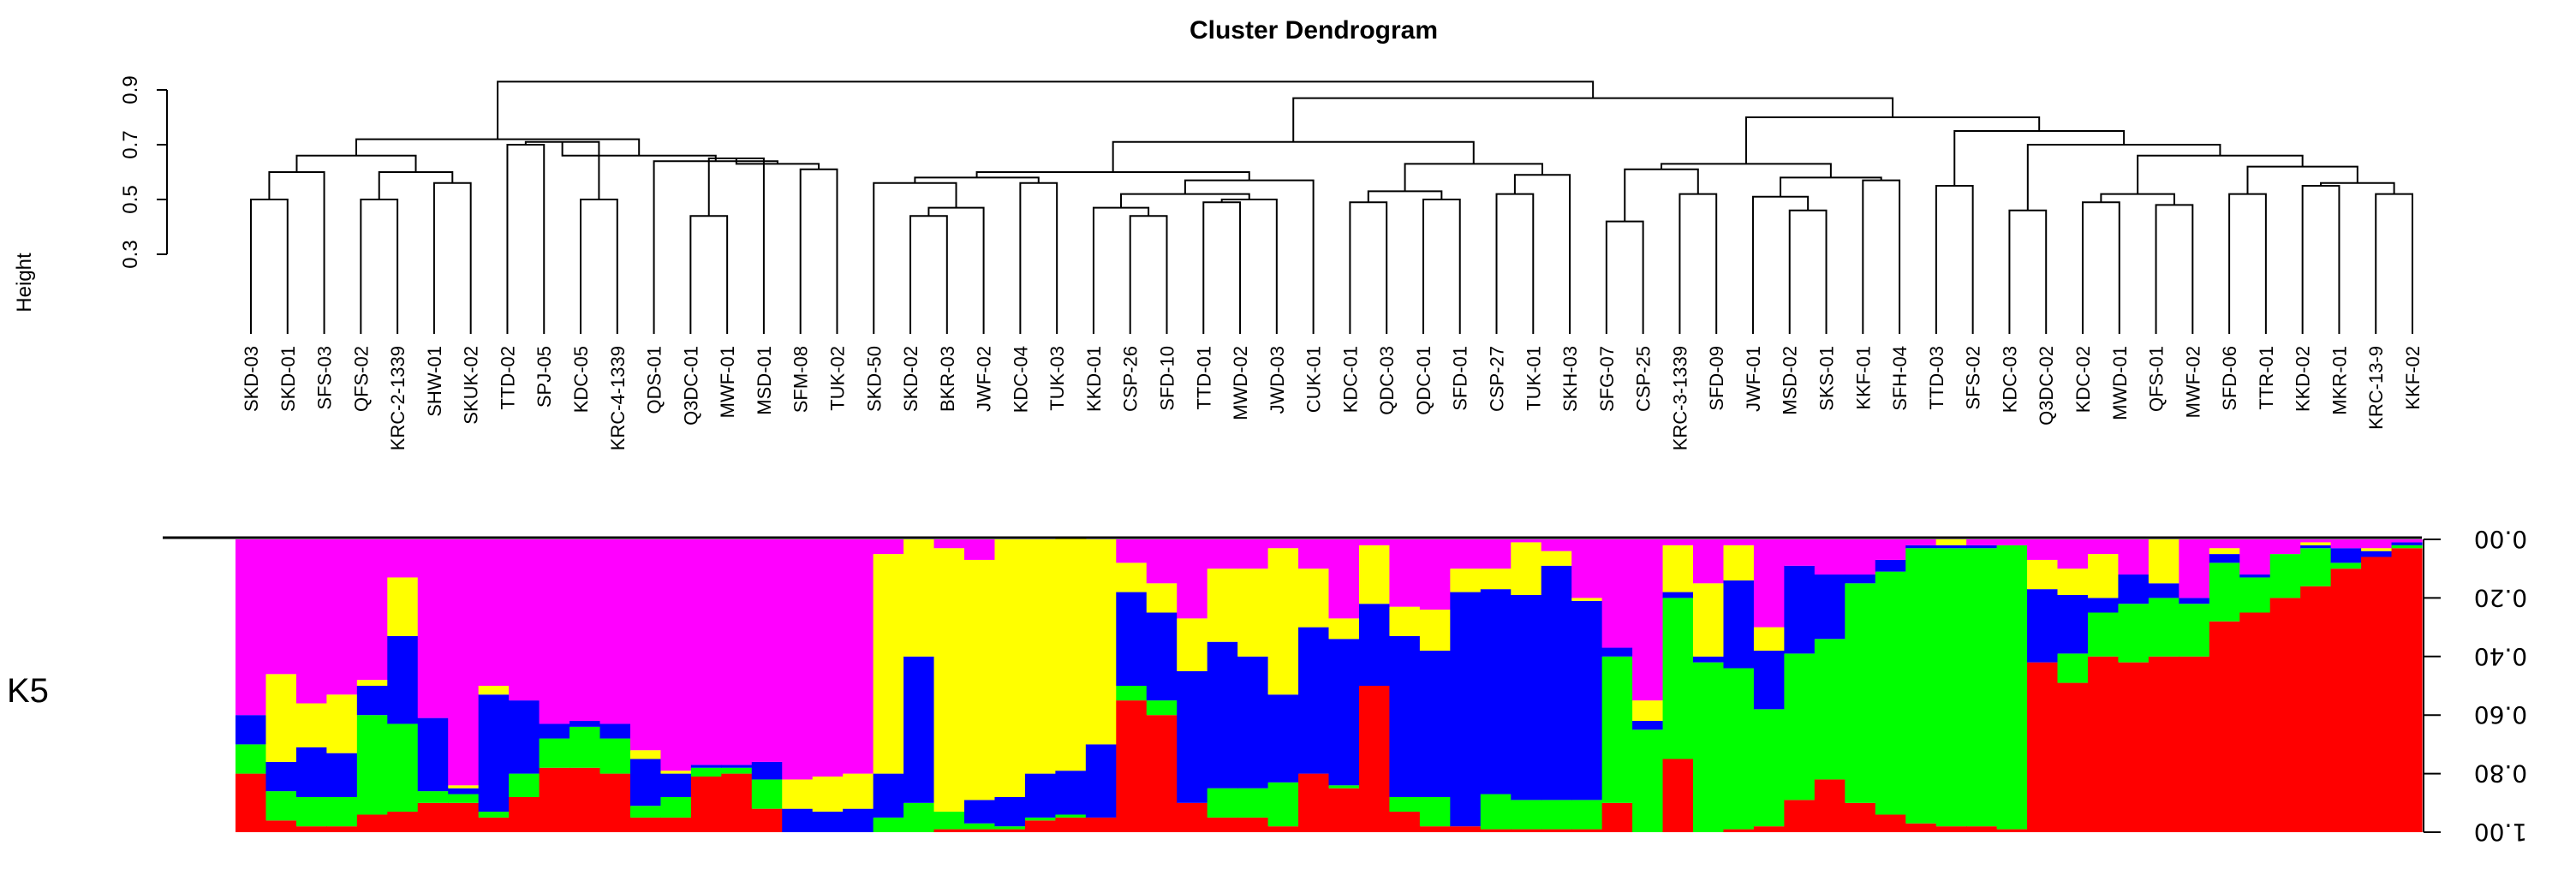 The image size is (2576, 869). Describe the element at coordinates (1936, 378) in the screenshot. I see `leaf-label: TTD-03` at that location.